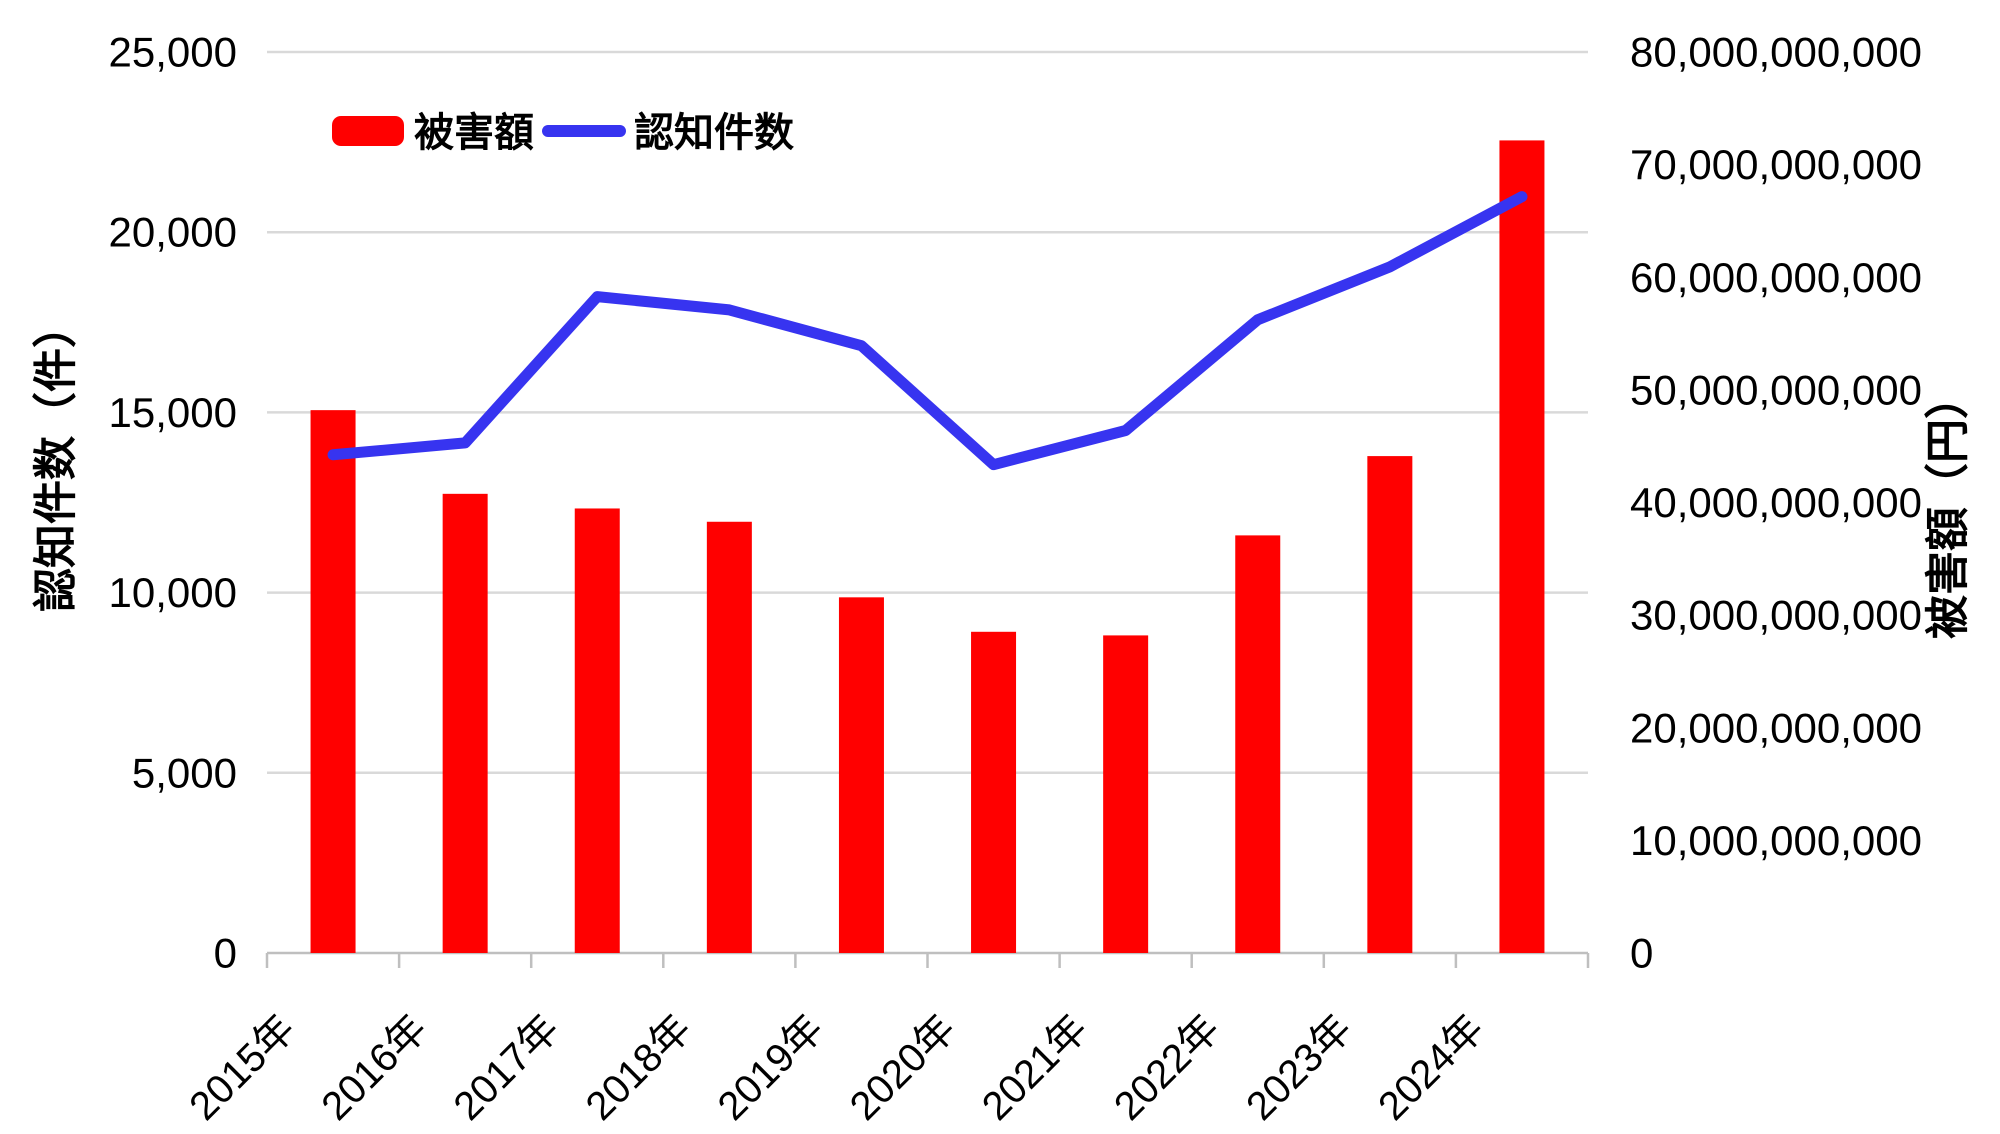  Describe the element at coordinates (173, 412) in the screenshot. I see `left-axis-tick-label: 15,000` at that location.